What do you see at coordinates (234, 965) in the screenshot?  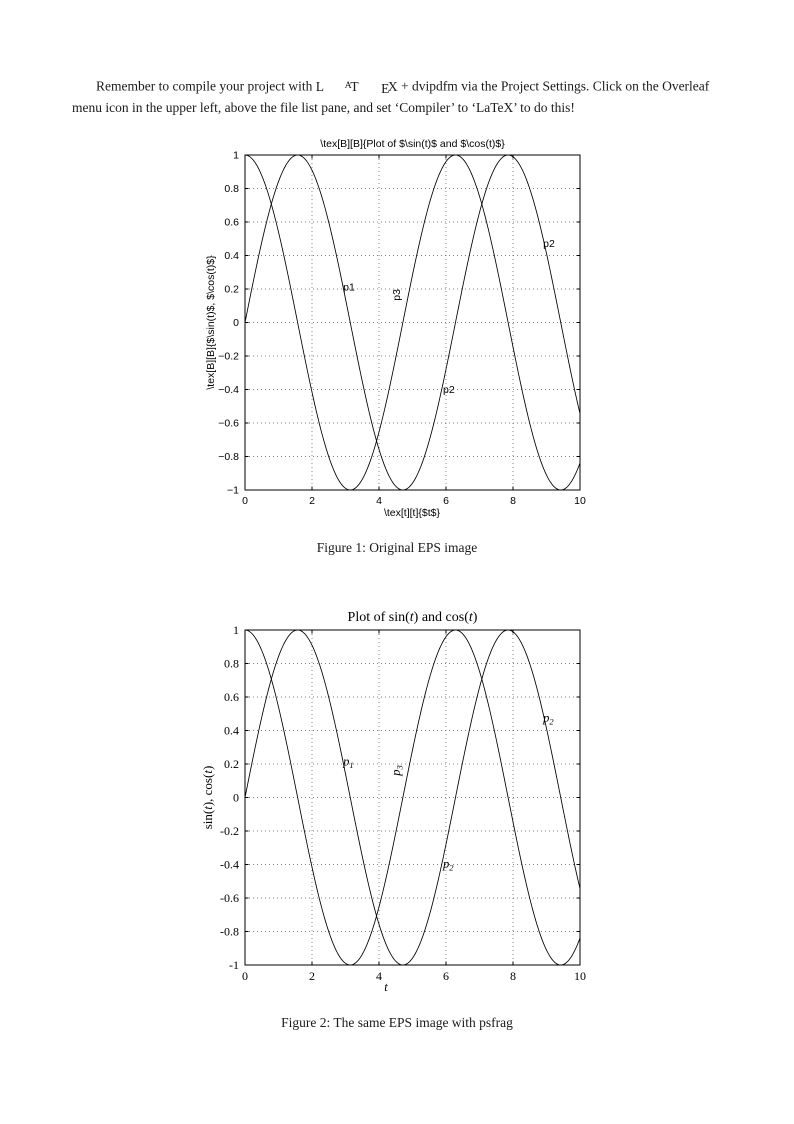 I see `y-tick-label: -1` at bounding box center [234, 965].